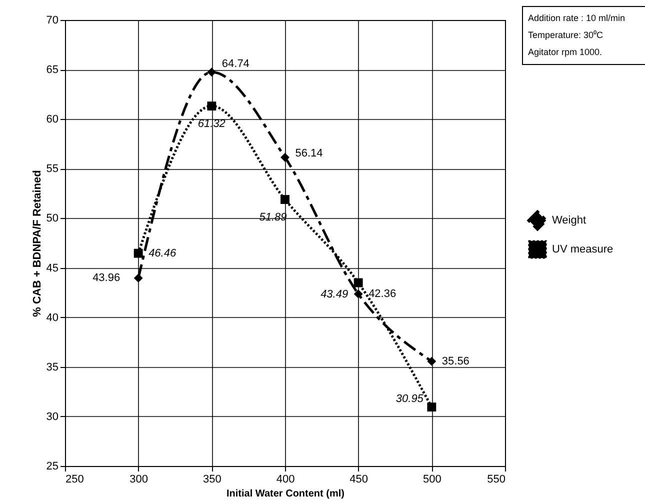 The width and height of the screenshot is (645, 504). What do you see at coordinates (52, 70) in the screenshot?
I see `y-tick-label: 65` at bounding box center [52, 70].